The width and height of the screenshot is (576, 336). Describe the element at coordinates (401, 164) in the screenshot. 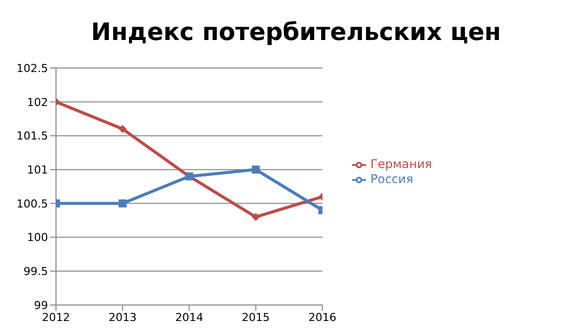

I see `legend-label: Германия` at that location.